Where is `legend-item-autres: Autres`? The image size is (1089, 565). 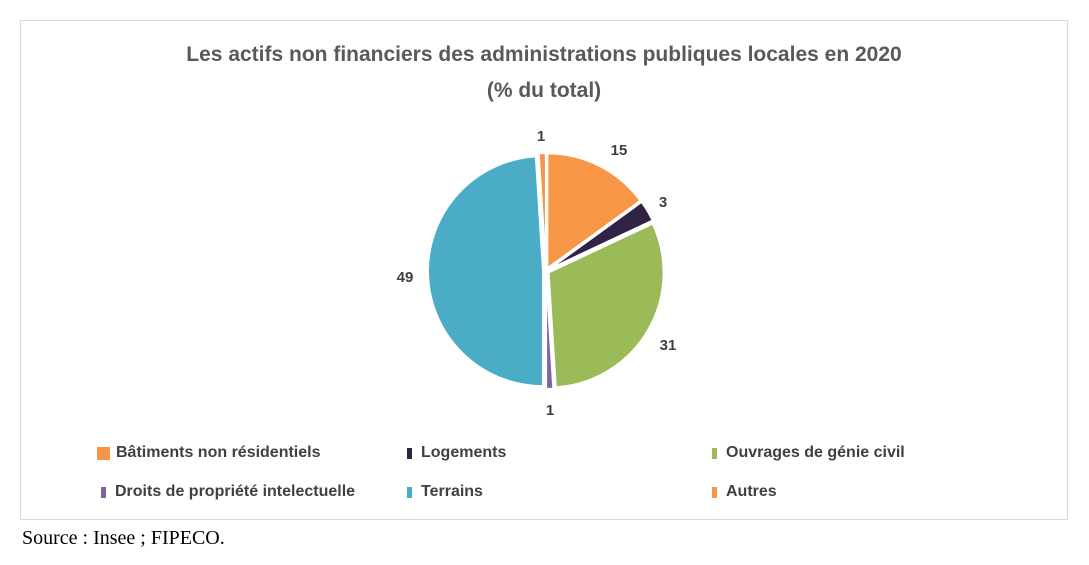 legend-item-autres: Autres is located at coordinates (742, 492).